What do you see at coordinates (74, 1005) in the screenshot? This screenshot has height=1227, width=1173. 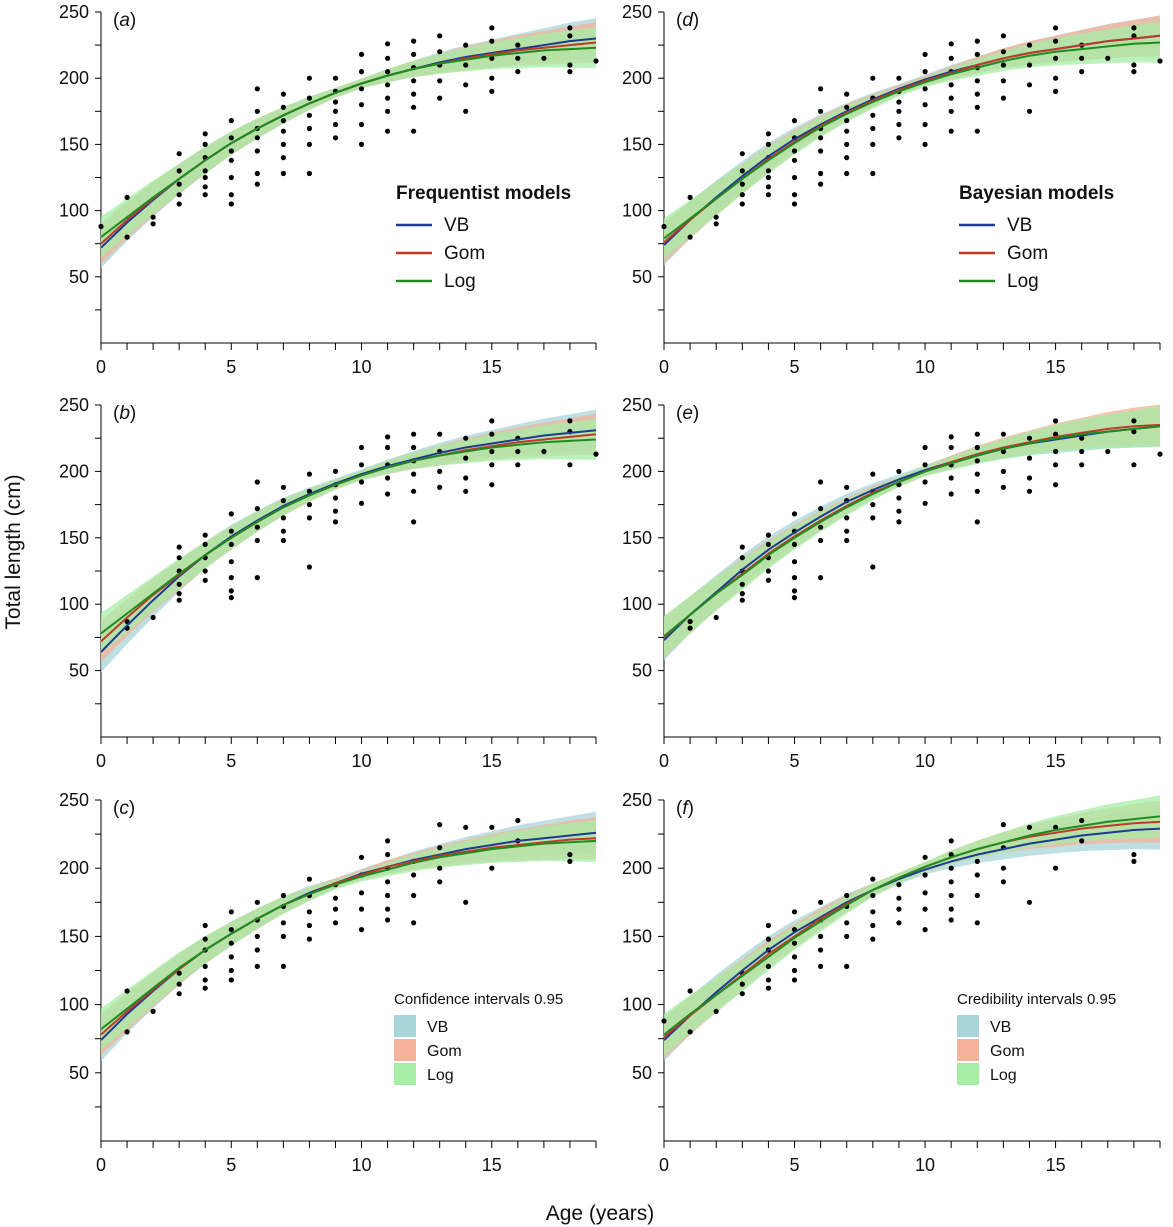 I see `y-tick-label: 100` at bounding box center [74, 1005].